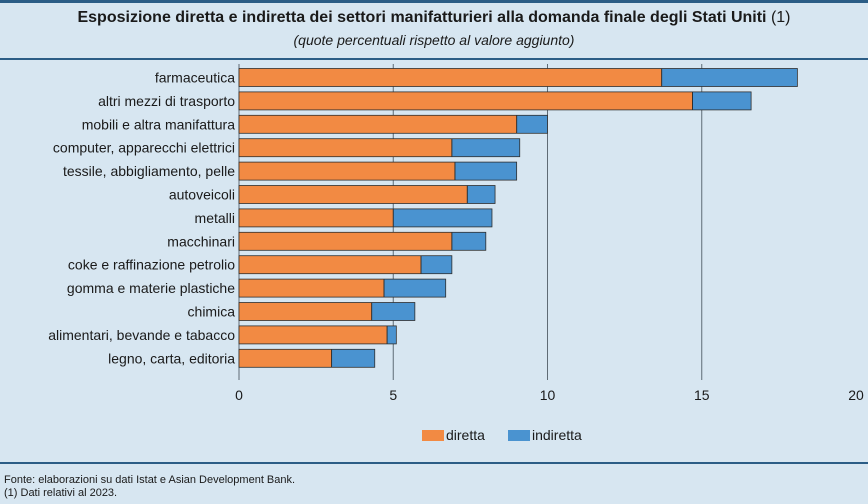 Image resolution: width=868 pixels, height=504 pixels. What do you see at coordinates (465, 435) in the screenshot?
I see `legend-label-diretta: diretta` at bounding box center [465, 435].